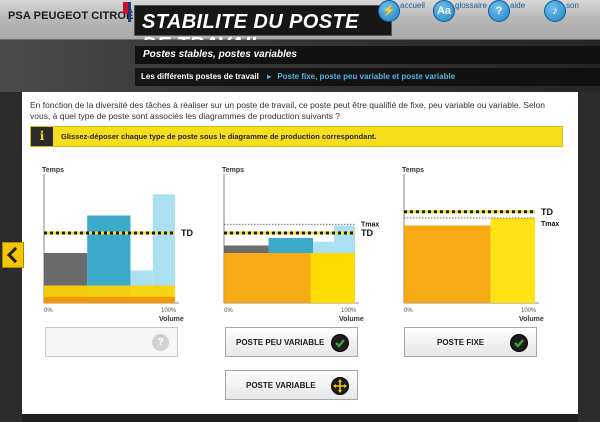  Describe the element at coordinates (117, 245) in the screenshot. I see `chart-1-svg: TD Temps 0% 100% Volume` at that location.